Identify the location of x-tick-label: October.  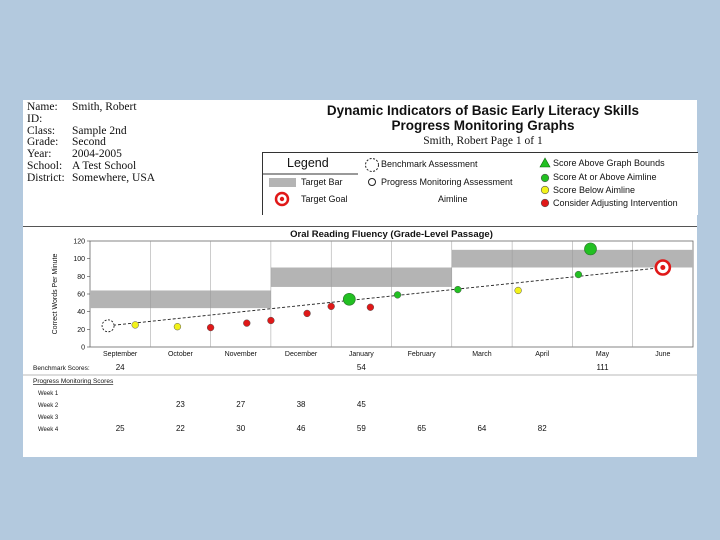
(181, 354).